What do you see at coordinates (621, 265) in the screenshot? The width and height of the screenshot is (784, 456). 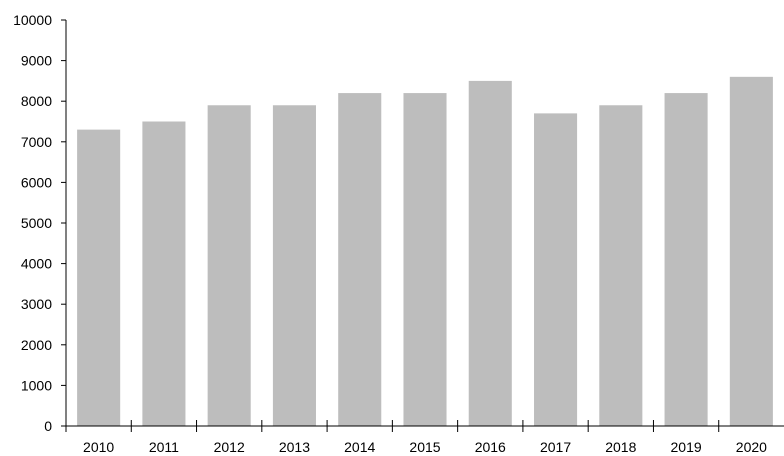 I see `bar-2018` at bounding box center [621, 265].